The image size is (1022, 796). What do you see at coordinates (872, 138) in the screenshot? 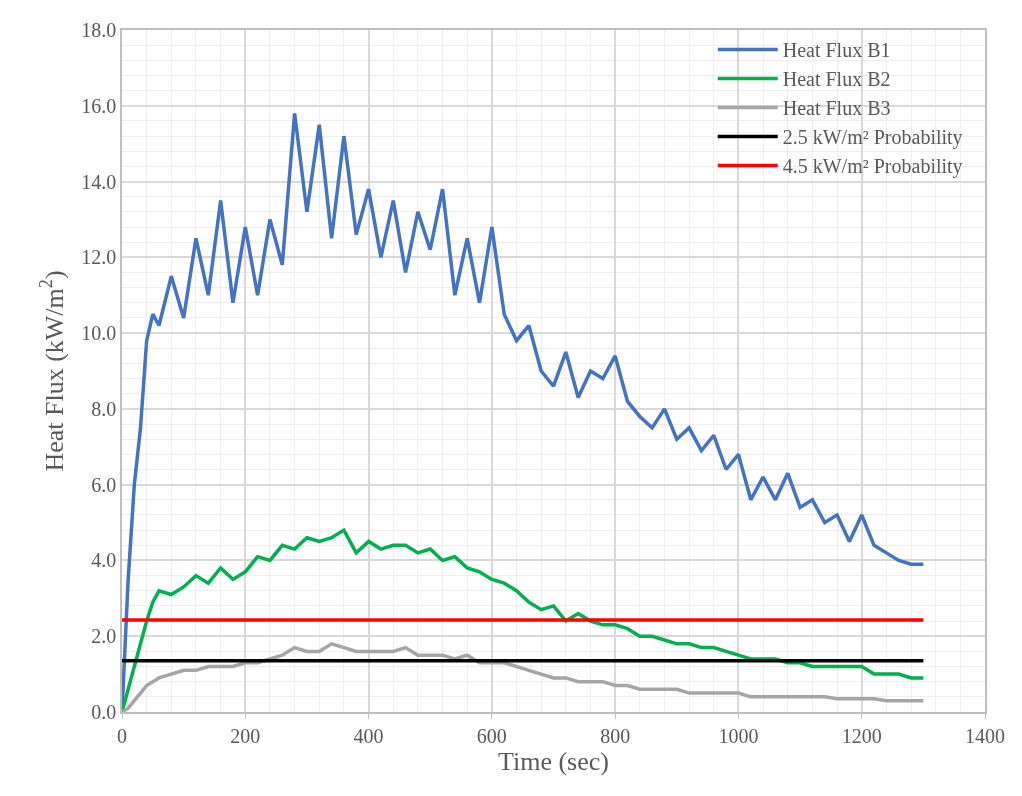
I see `legend-label: 2.5 kW/m² Probability` at bounding box center [872, 138].